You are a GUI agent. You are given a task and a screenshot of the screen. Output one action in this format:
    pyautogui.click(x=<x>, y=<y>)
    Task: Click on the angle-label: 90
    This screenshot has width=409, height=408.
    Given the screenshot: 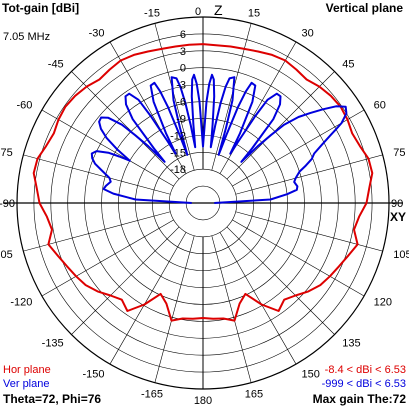 What is the action you would take?
    pyautogui.click(x=397, y=204)
    